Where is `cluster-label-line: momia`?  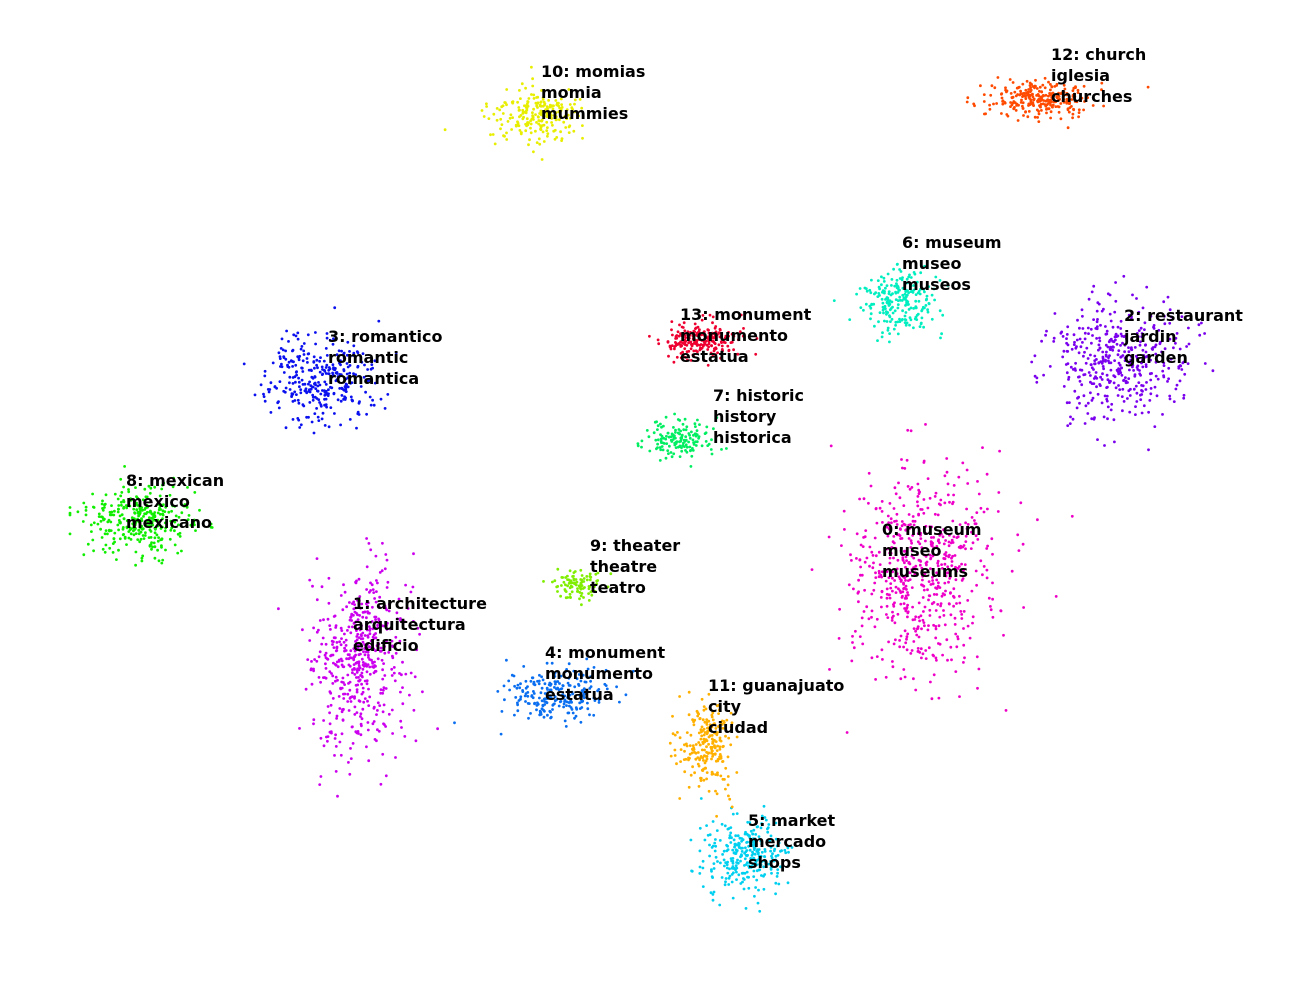
cluster-label-line: momia is located at coordinates (571, 92).